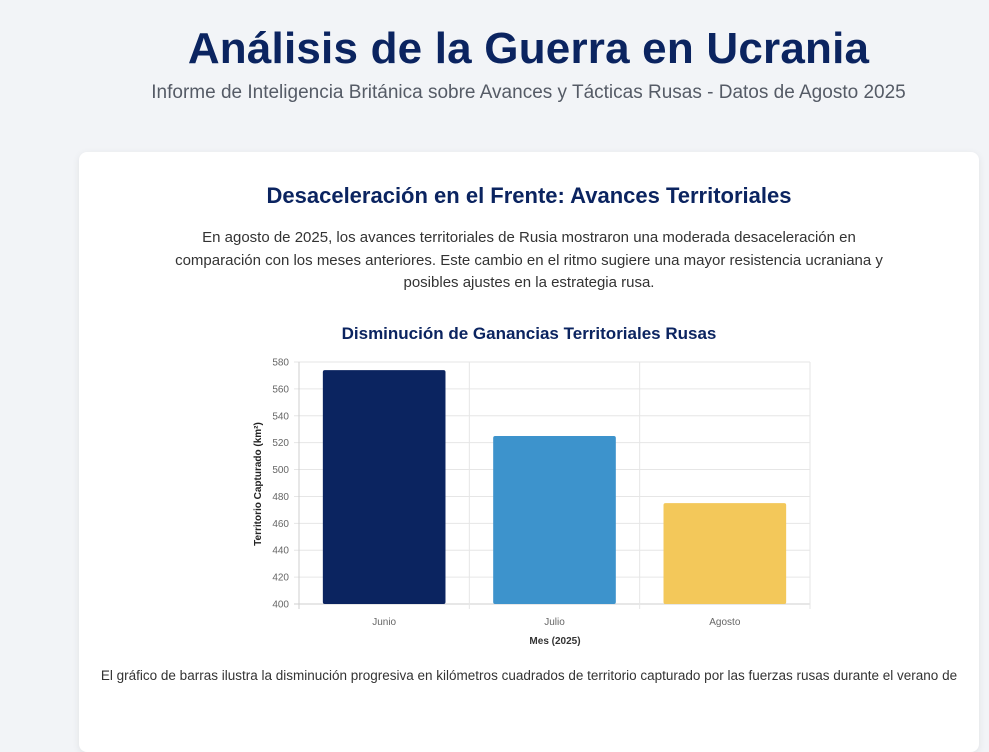 The height and width of the screenshot is (752, 989). I want to click on x-tick-label: Junio, so click(384, 622).